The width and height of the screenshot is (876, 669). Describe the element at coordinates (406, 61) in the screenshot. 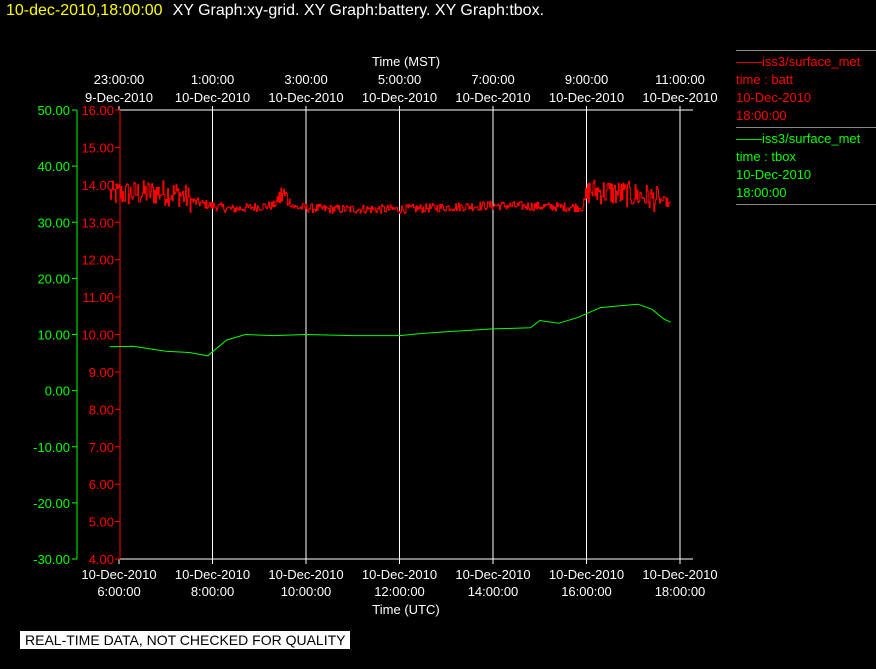

I see `top-axis-label: Time (MST)` at that location.